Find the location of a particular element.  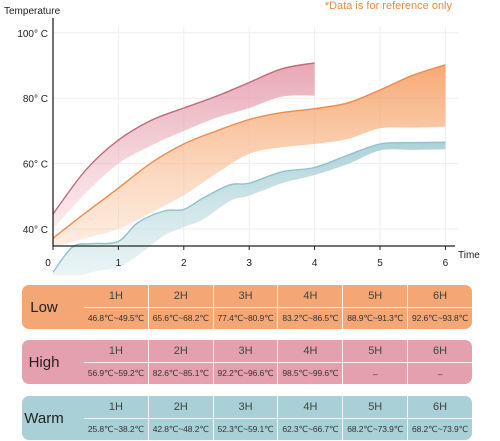

temperature-range: 65.6℃~68.2℃ is located at coordinates (180, 318).